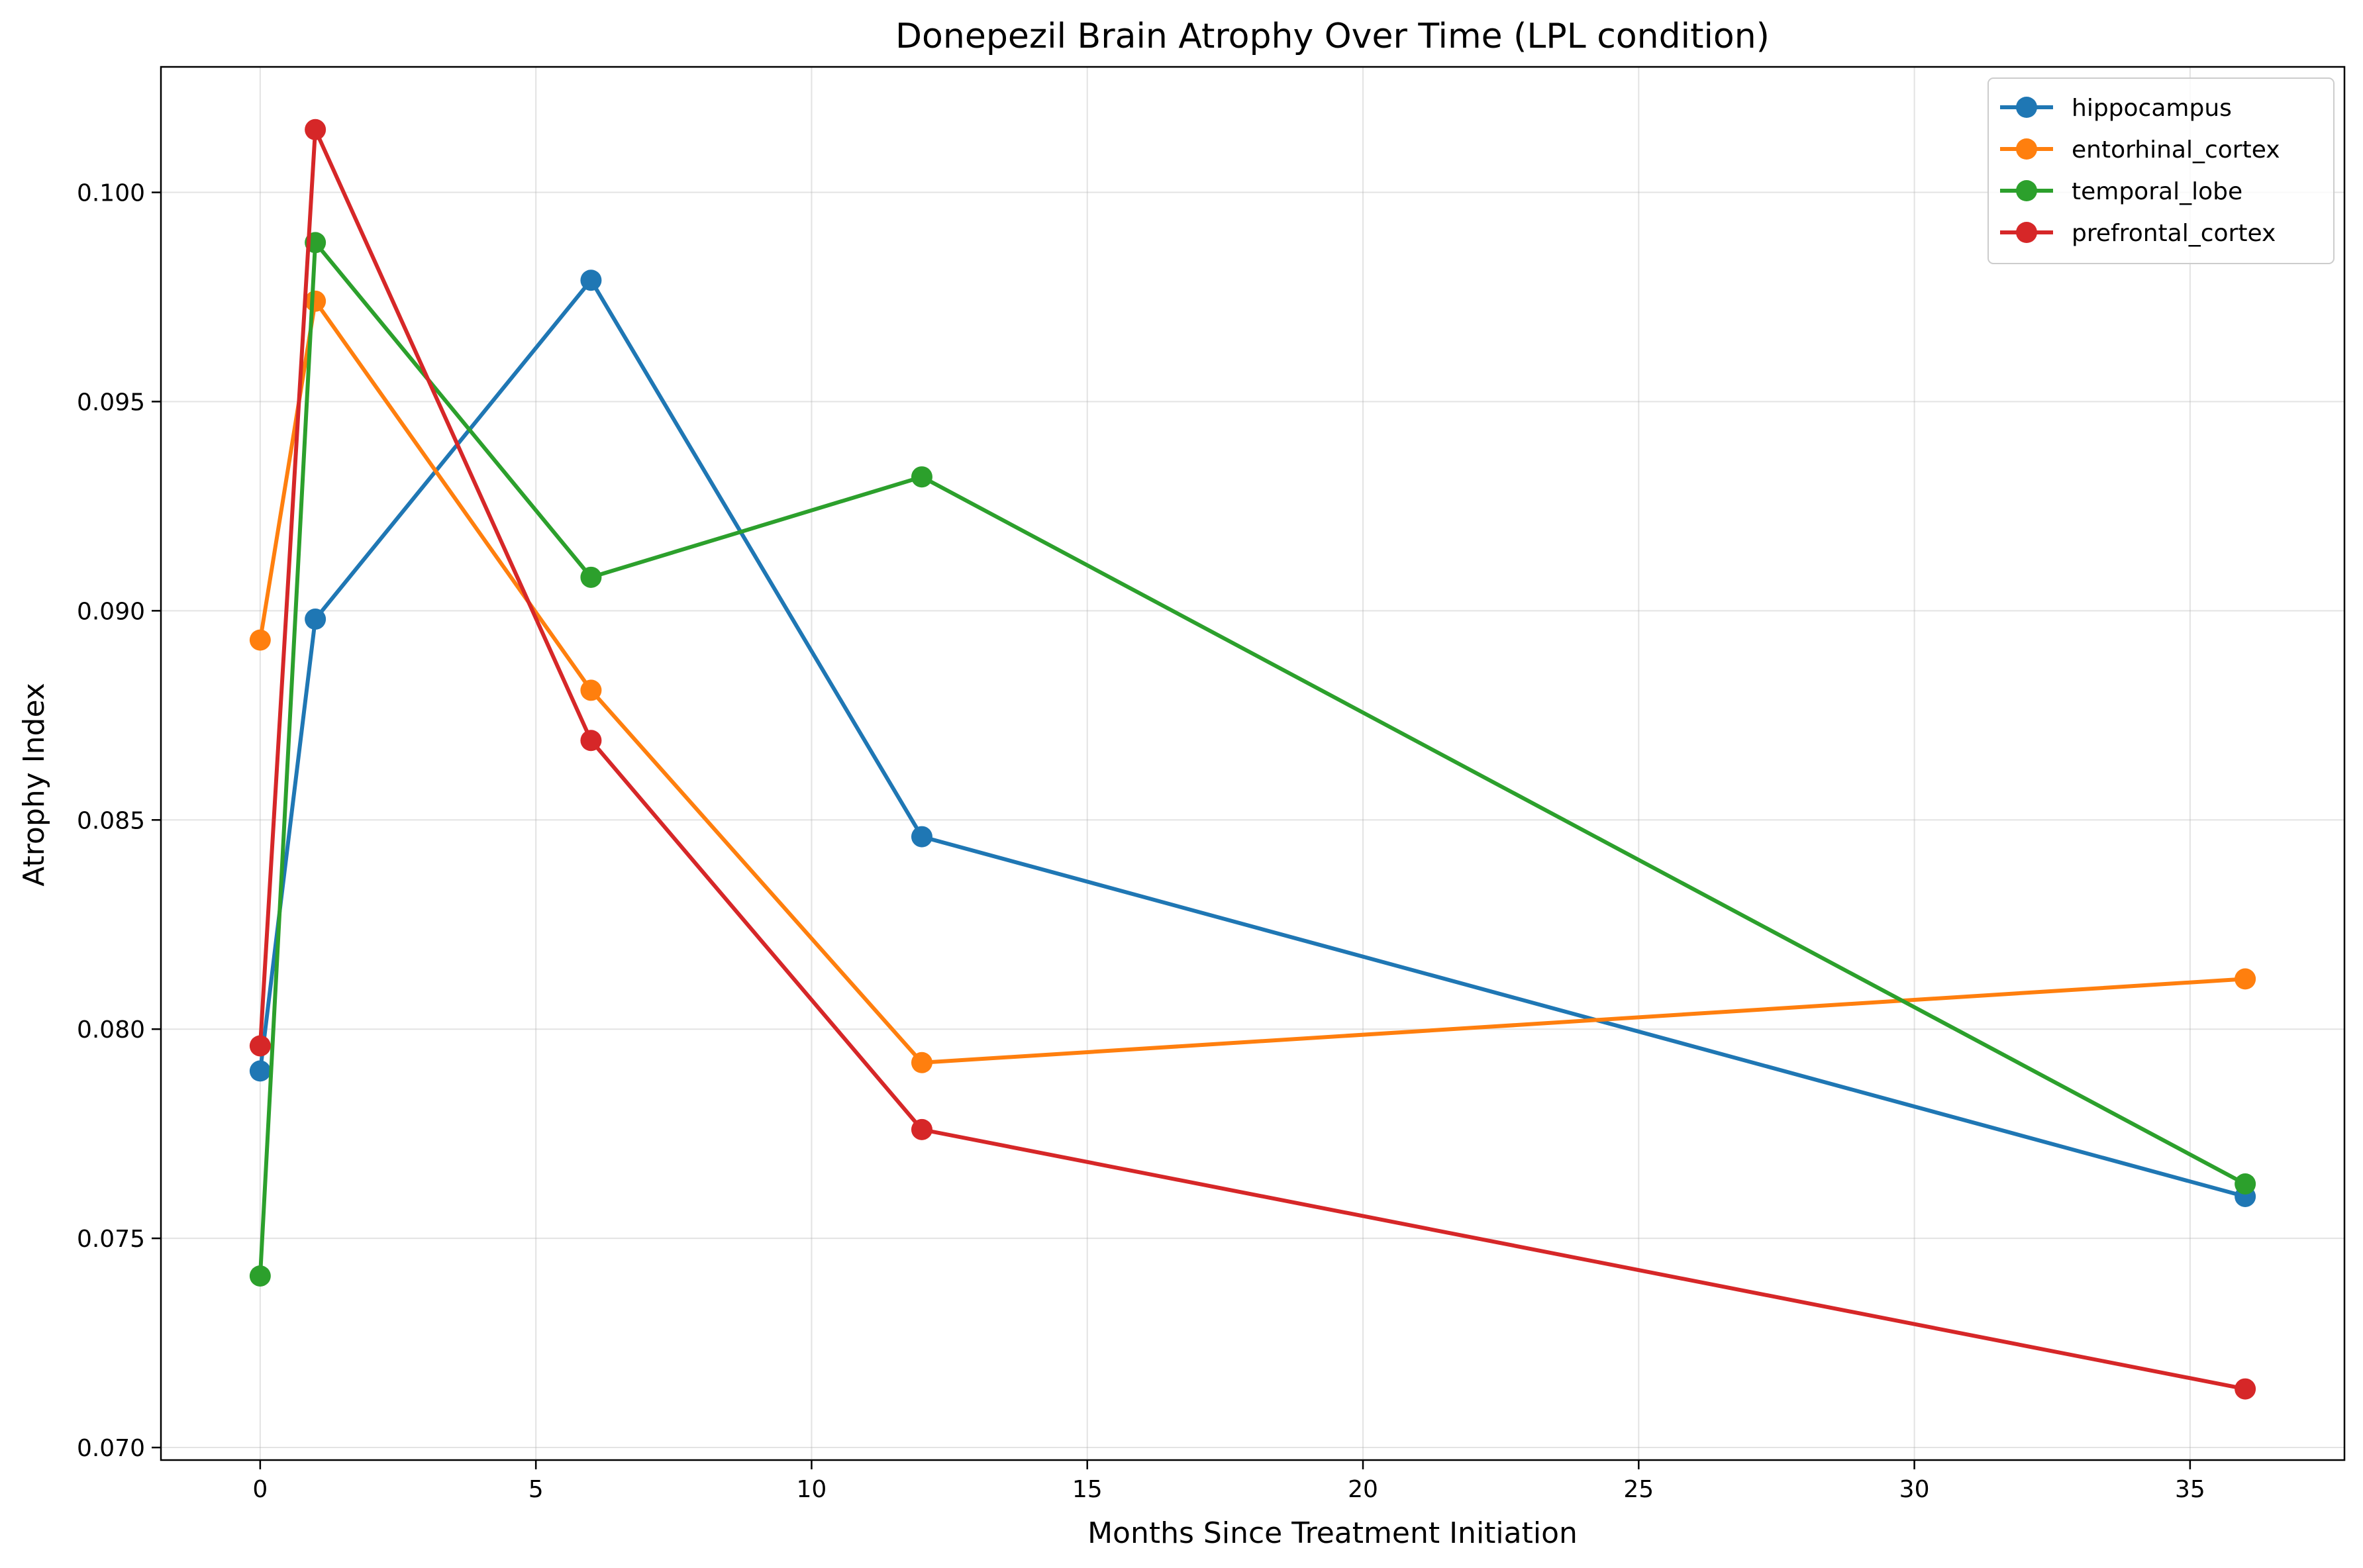 The image size is (2363, 1568). Describe the element at coordinates (812, 1489) in the screenshot. I see `x-tick-label: 10` at that location.